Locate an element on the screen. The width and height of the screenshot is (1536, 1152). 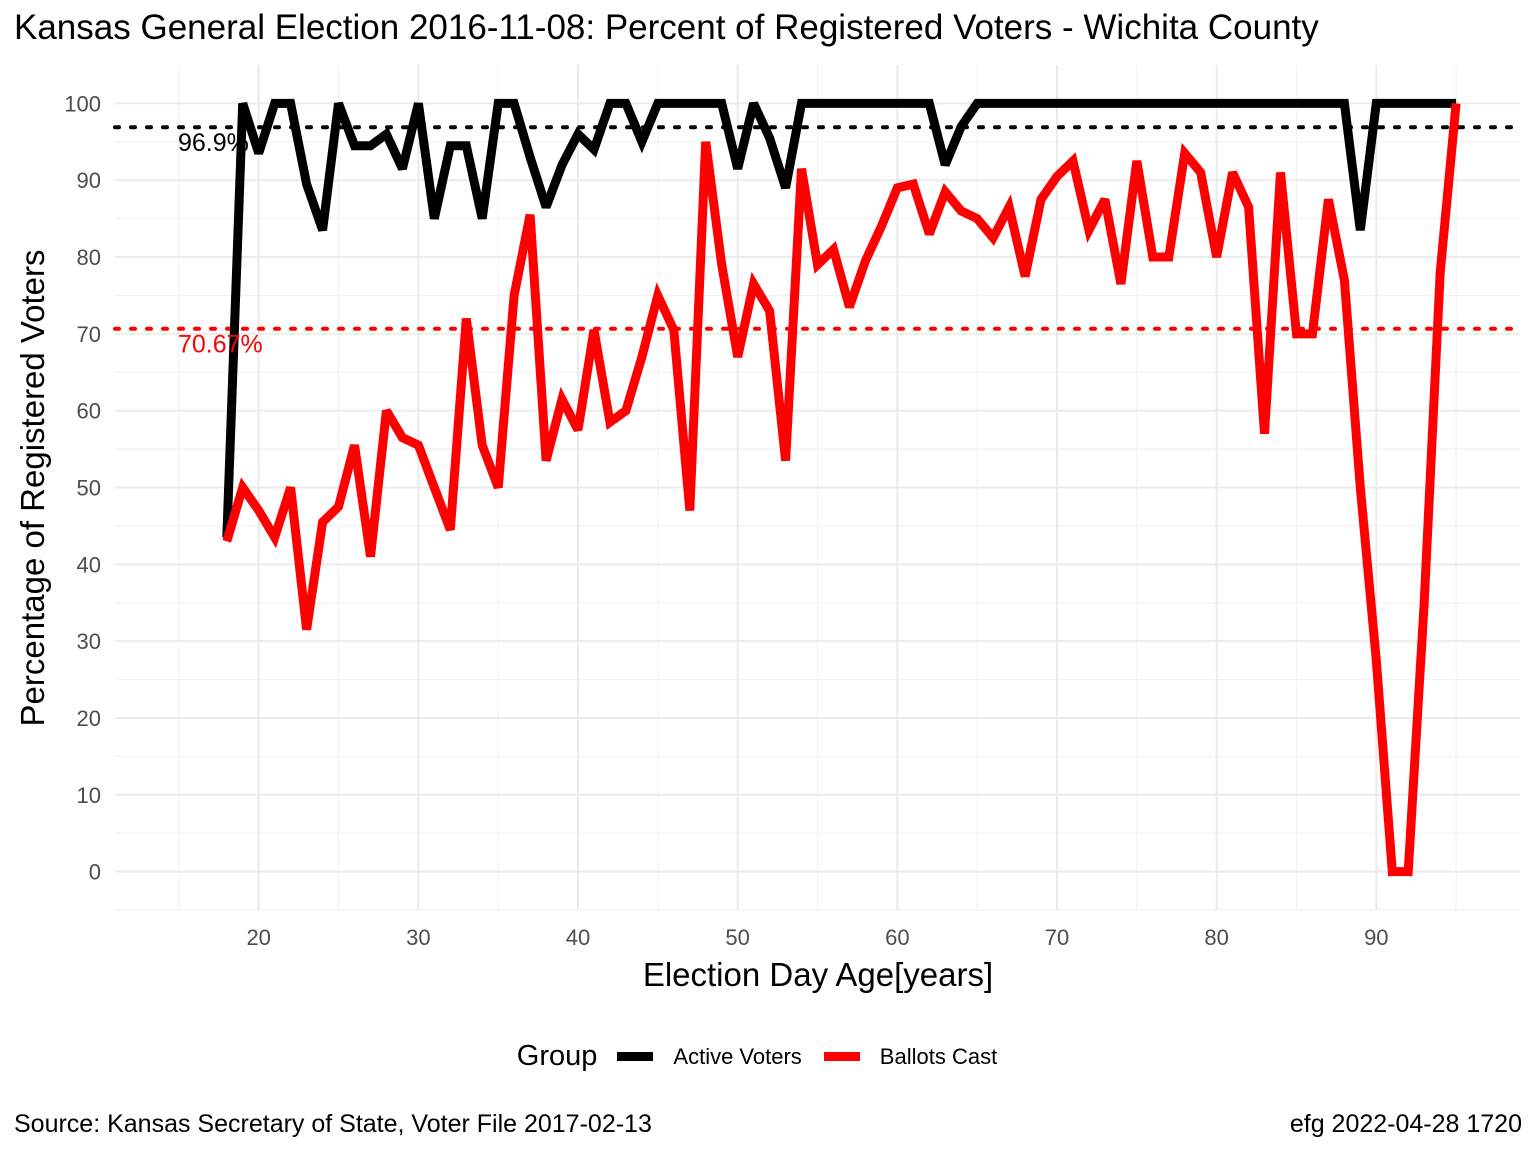
legend-label-active-voters: Active Voters is located at coordinates (737, 1056).